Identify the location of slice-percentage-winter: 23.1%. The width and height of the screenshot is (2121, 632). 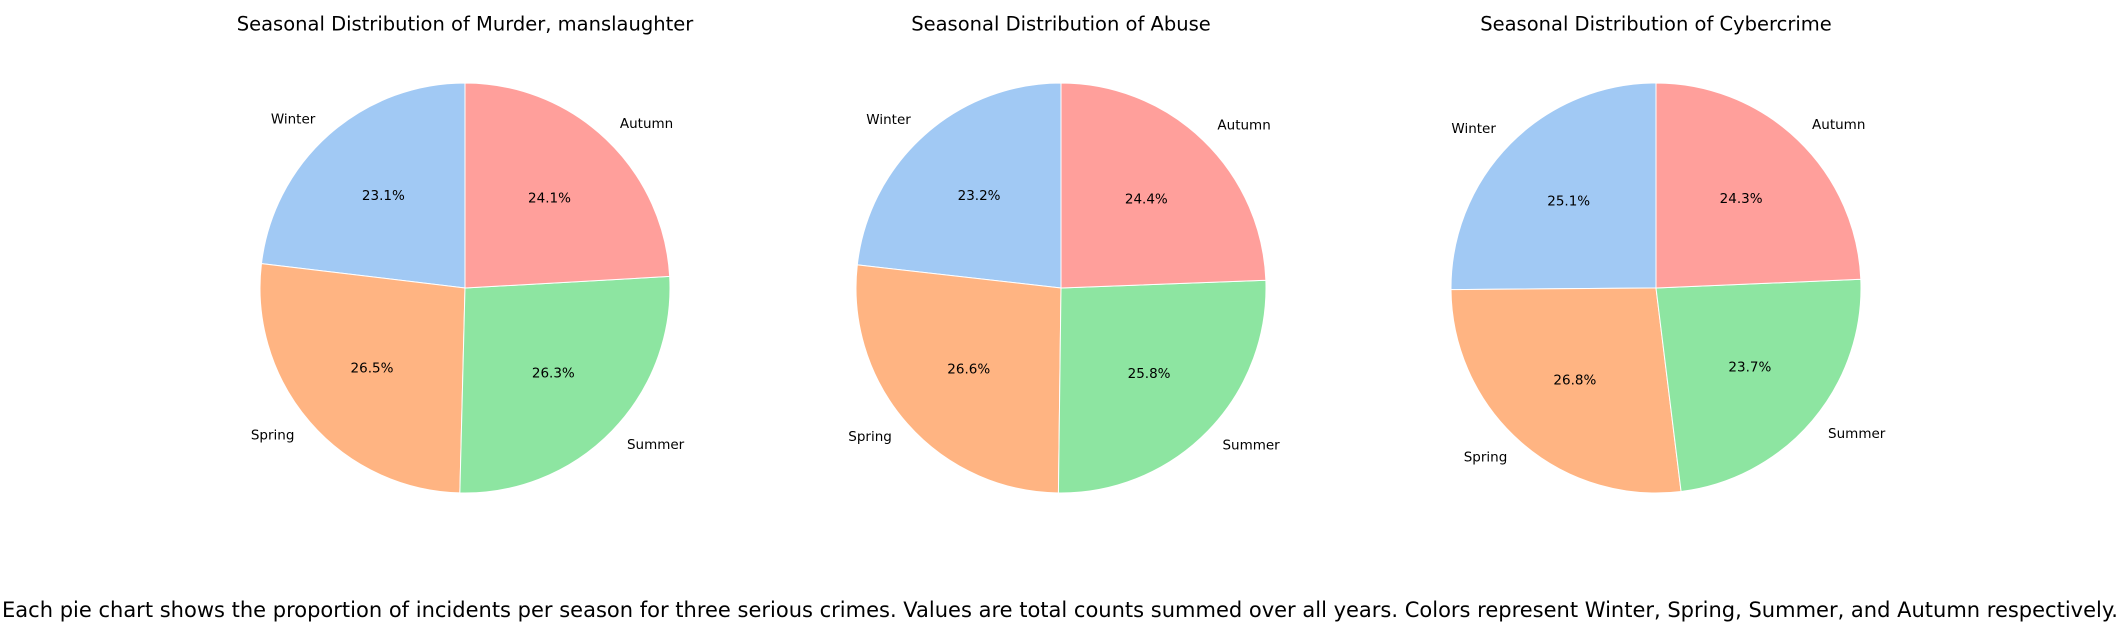
(383, 196).